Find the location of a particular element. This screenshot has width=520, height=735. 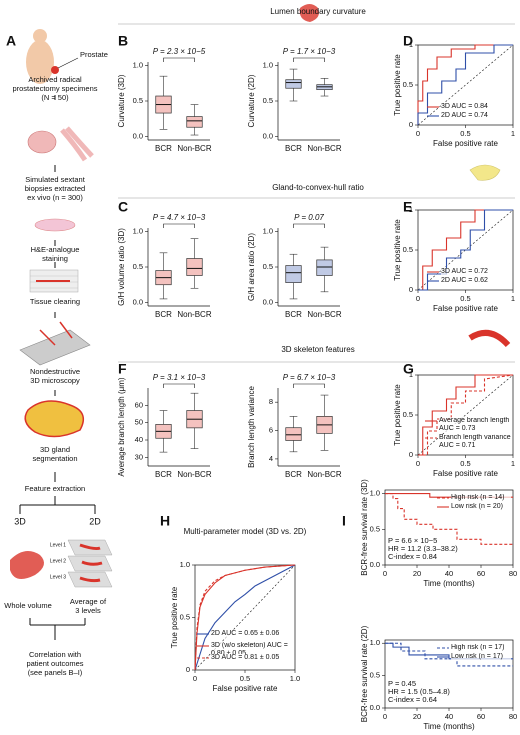

y-axis-label: G/H area ratio (2D) is located at coordinates (251, 267).